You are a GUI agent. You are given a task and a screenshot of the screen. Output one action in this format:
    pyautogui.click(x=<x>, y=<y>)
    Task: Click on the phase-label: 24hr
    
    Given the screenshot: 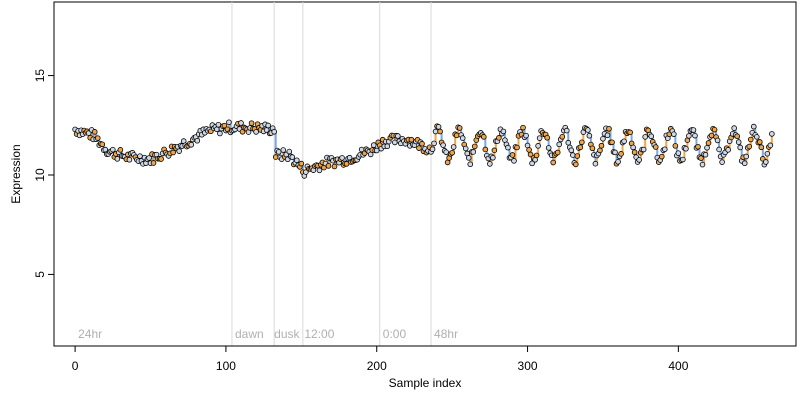 What is the action you would take?
    pyautogui.click(x=90, y=334)
    